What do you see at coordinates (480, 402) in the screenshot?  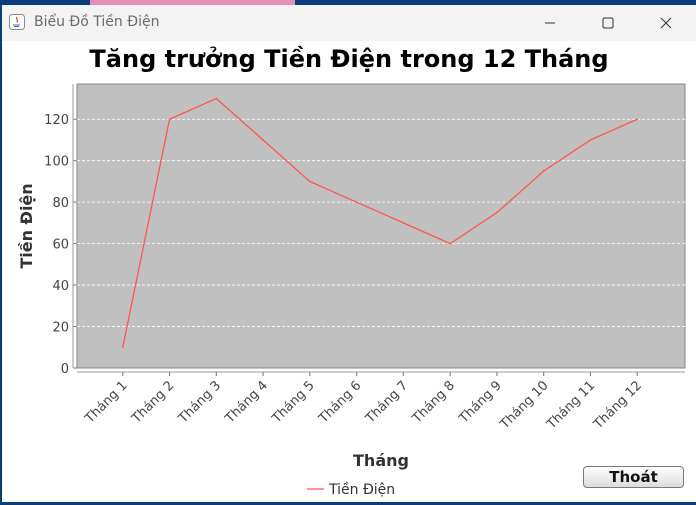 I see `x-tick-label: Tháng 9` at bounding box center [480, 402].